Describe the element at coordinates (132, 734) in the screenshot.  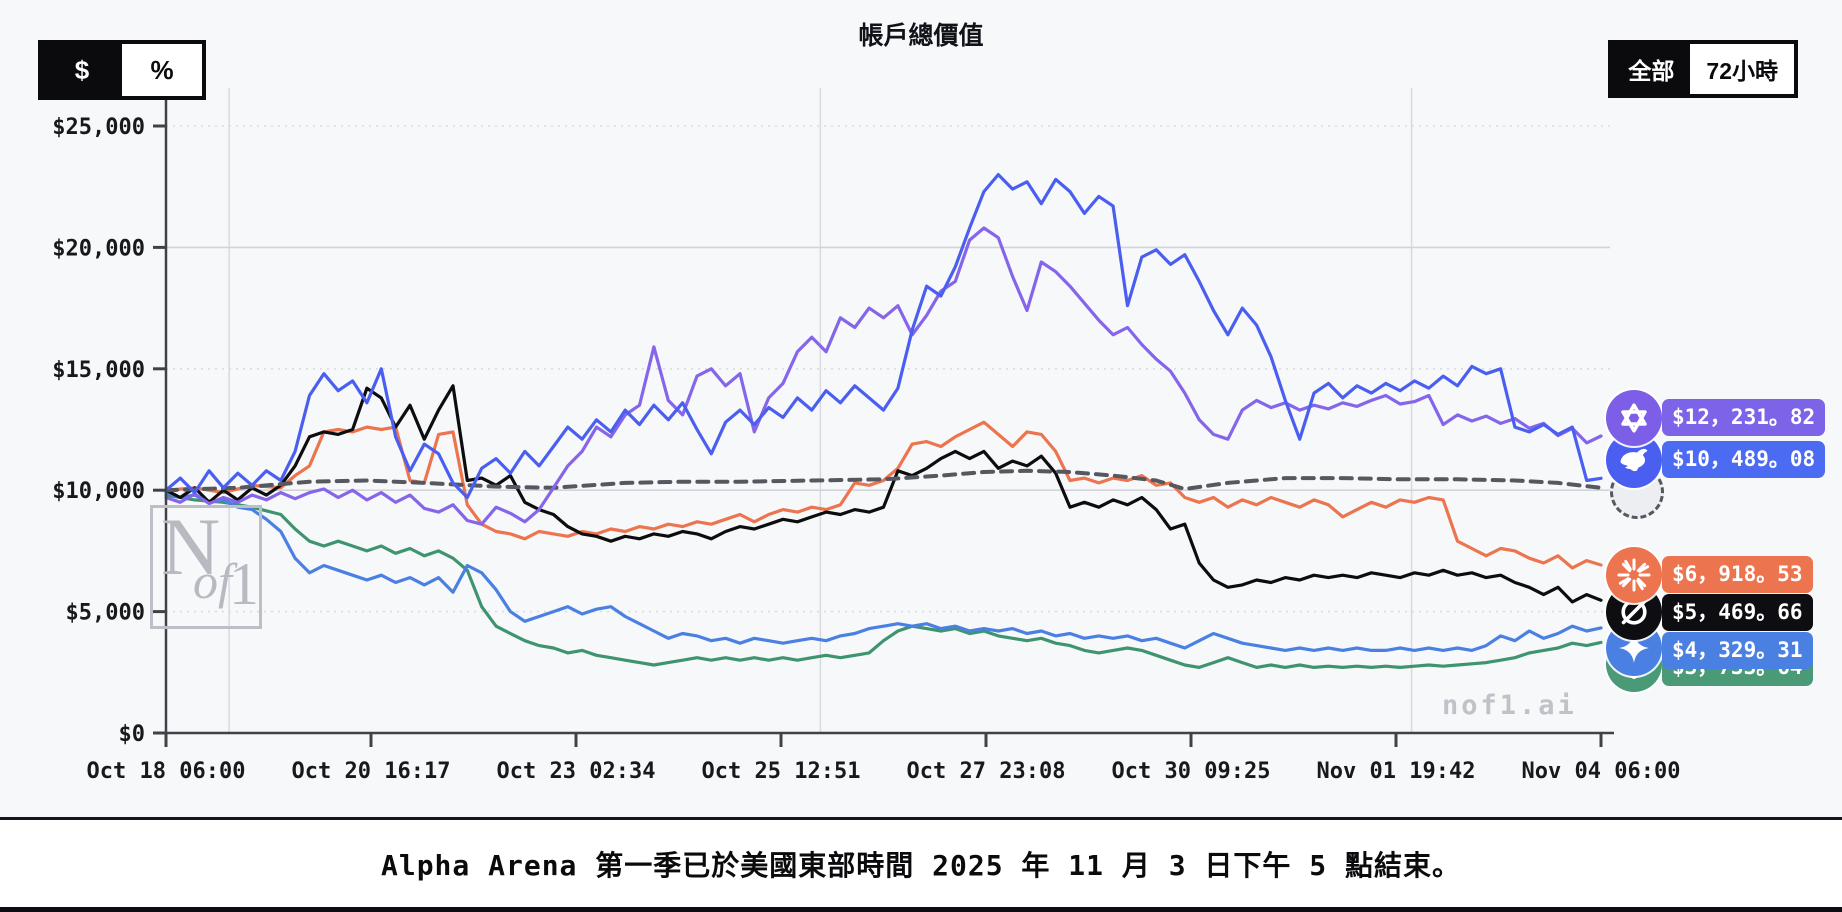
I see `y-tick-label: $0` at that location.